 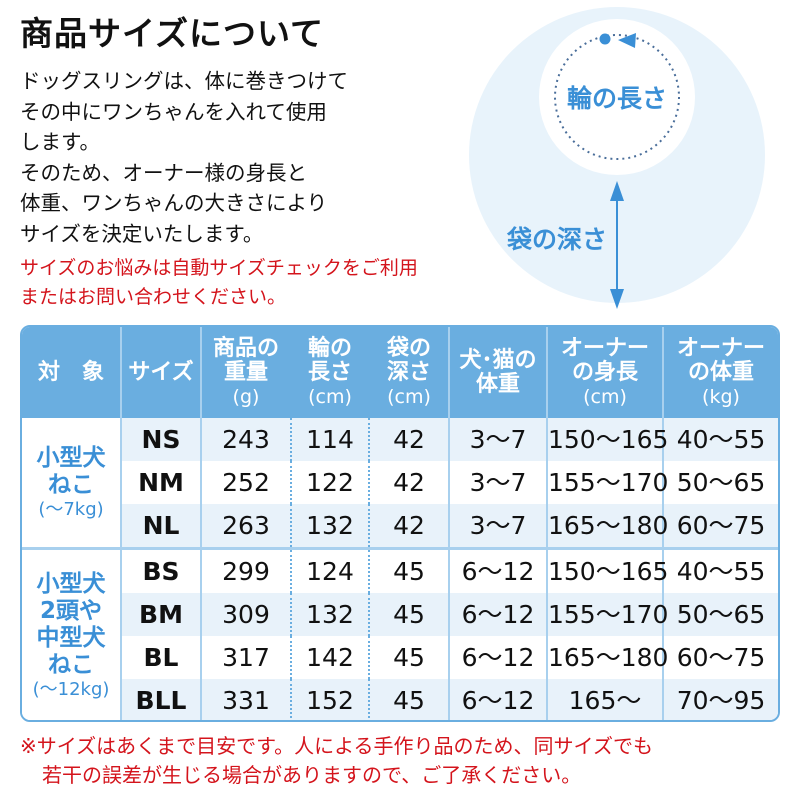 What do you see at coordinates (617, 191) in the screenshot?
I see `depth-arrow-up-icon` at bounding box center [617, 191].